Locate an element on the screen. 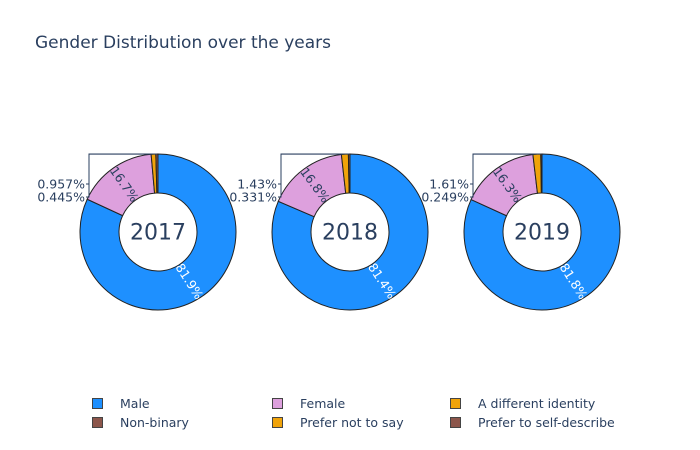 Image resolution: width=700 pixels, height=450 pixels. slice-label-prefer-not-to-say: 0.957% is located at coordinates (61, 184).